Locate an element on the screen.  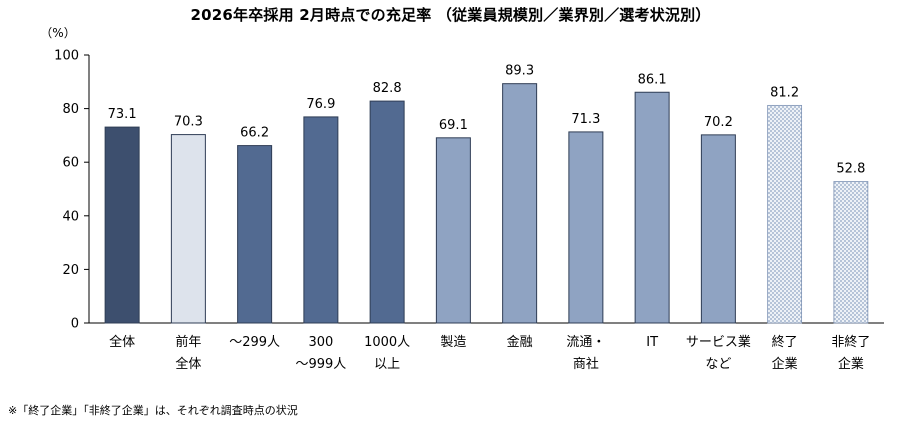
data-label: 81.2 is located at coordinates (784, 92).